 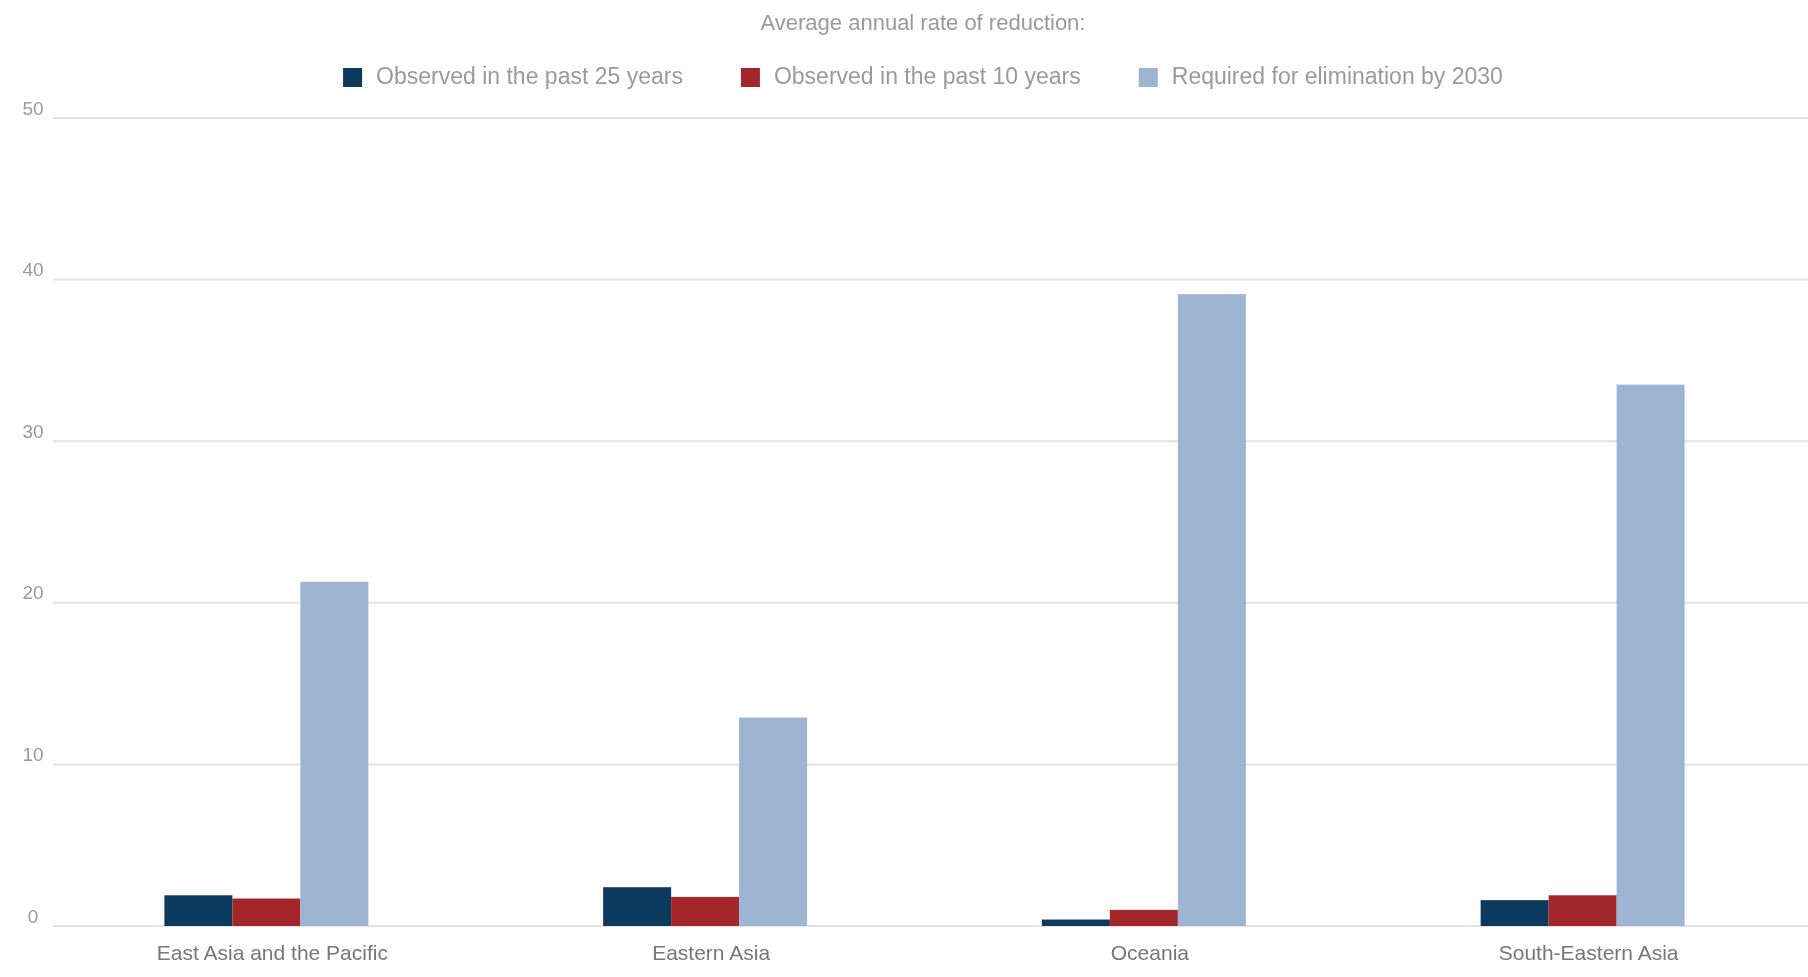 What do you see at coordinates (711, 952) in the screenshot?
I see `x-tick-label: Eastern Asia` at bounding box center [711, 952].